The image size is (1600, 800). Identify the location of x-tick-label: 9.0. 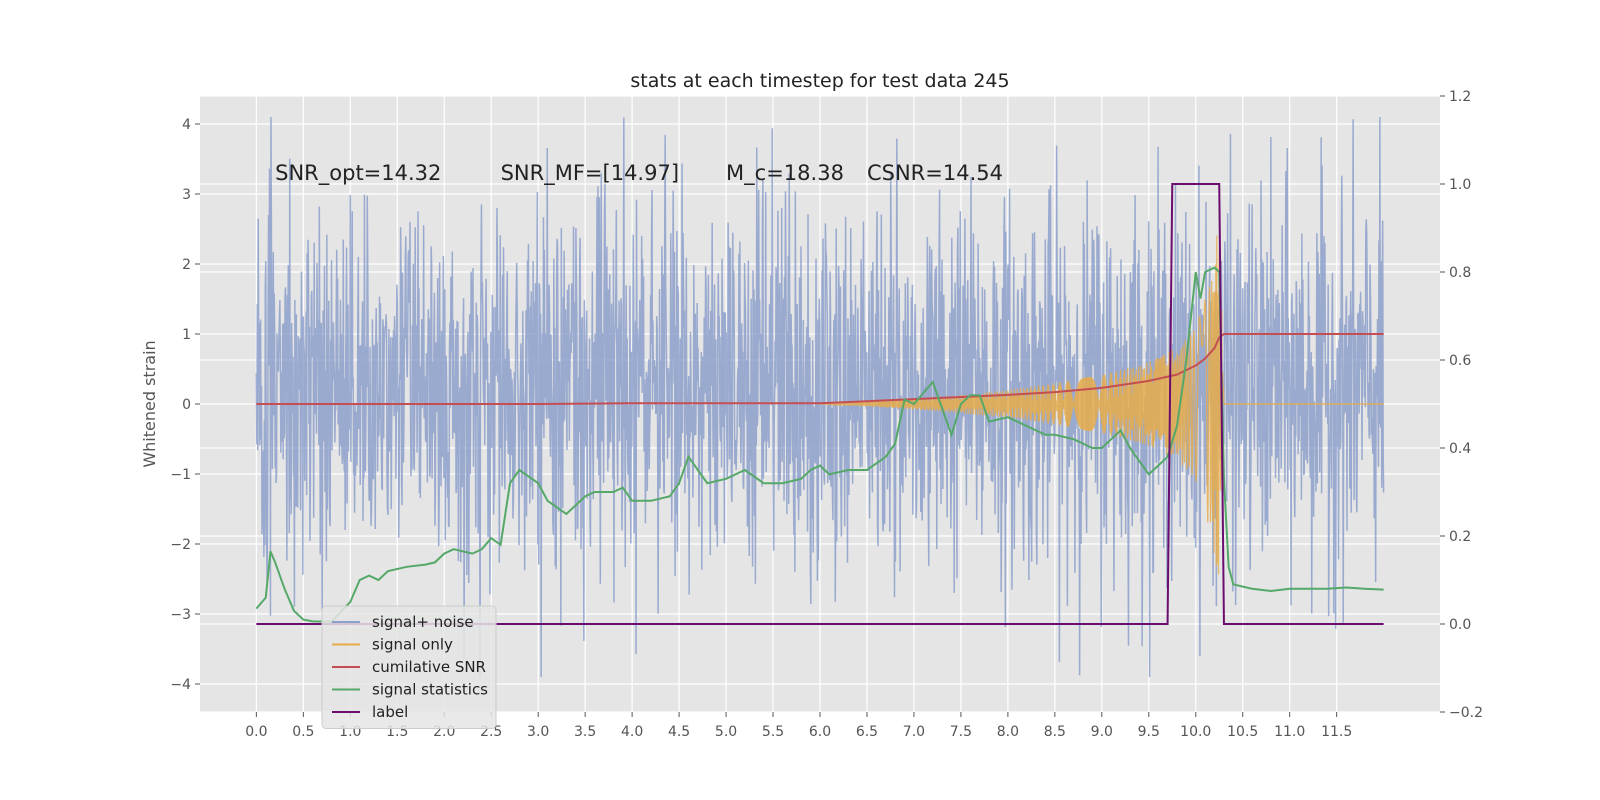
(1102, 732).